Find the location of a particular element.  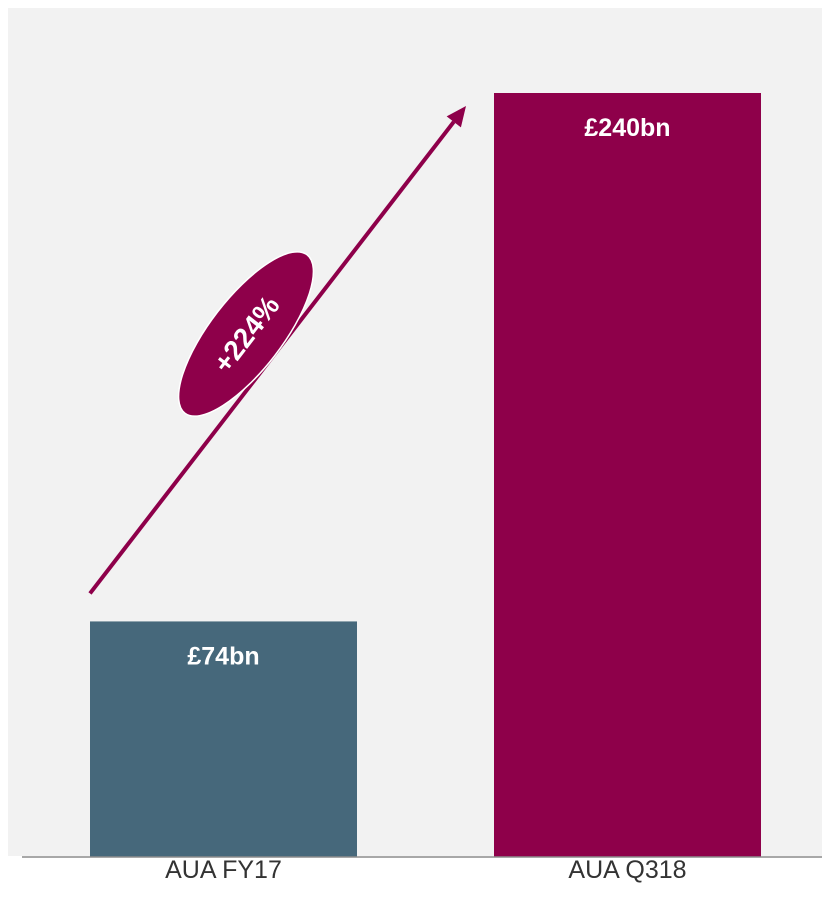

growth-badge-ellipse is located at coordinates (246, 334).